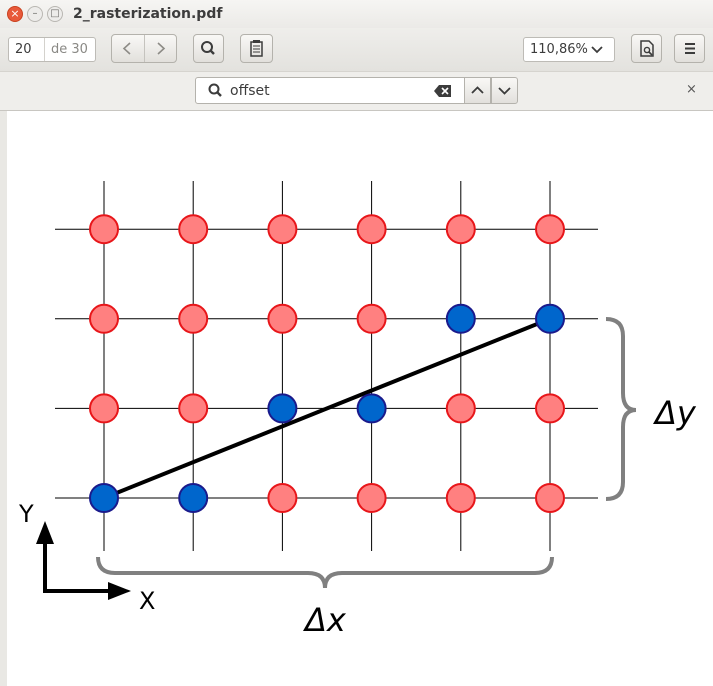 The image size is (713, 686). I want to click on current-page: 20, so click(23, 49).